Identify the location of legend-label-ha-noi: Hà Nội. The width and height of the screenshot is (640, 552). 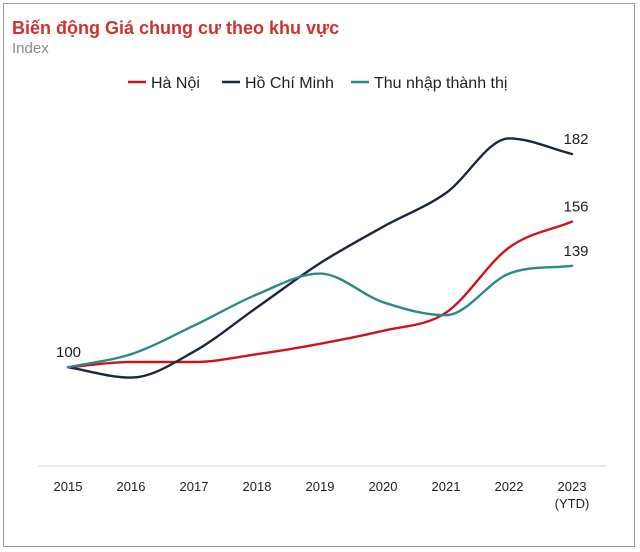
(175, 83).